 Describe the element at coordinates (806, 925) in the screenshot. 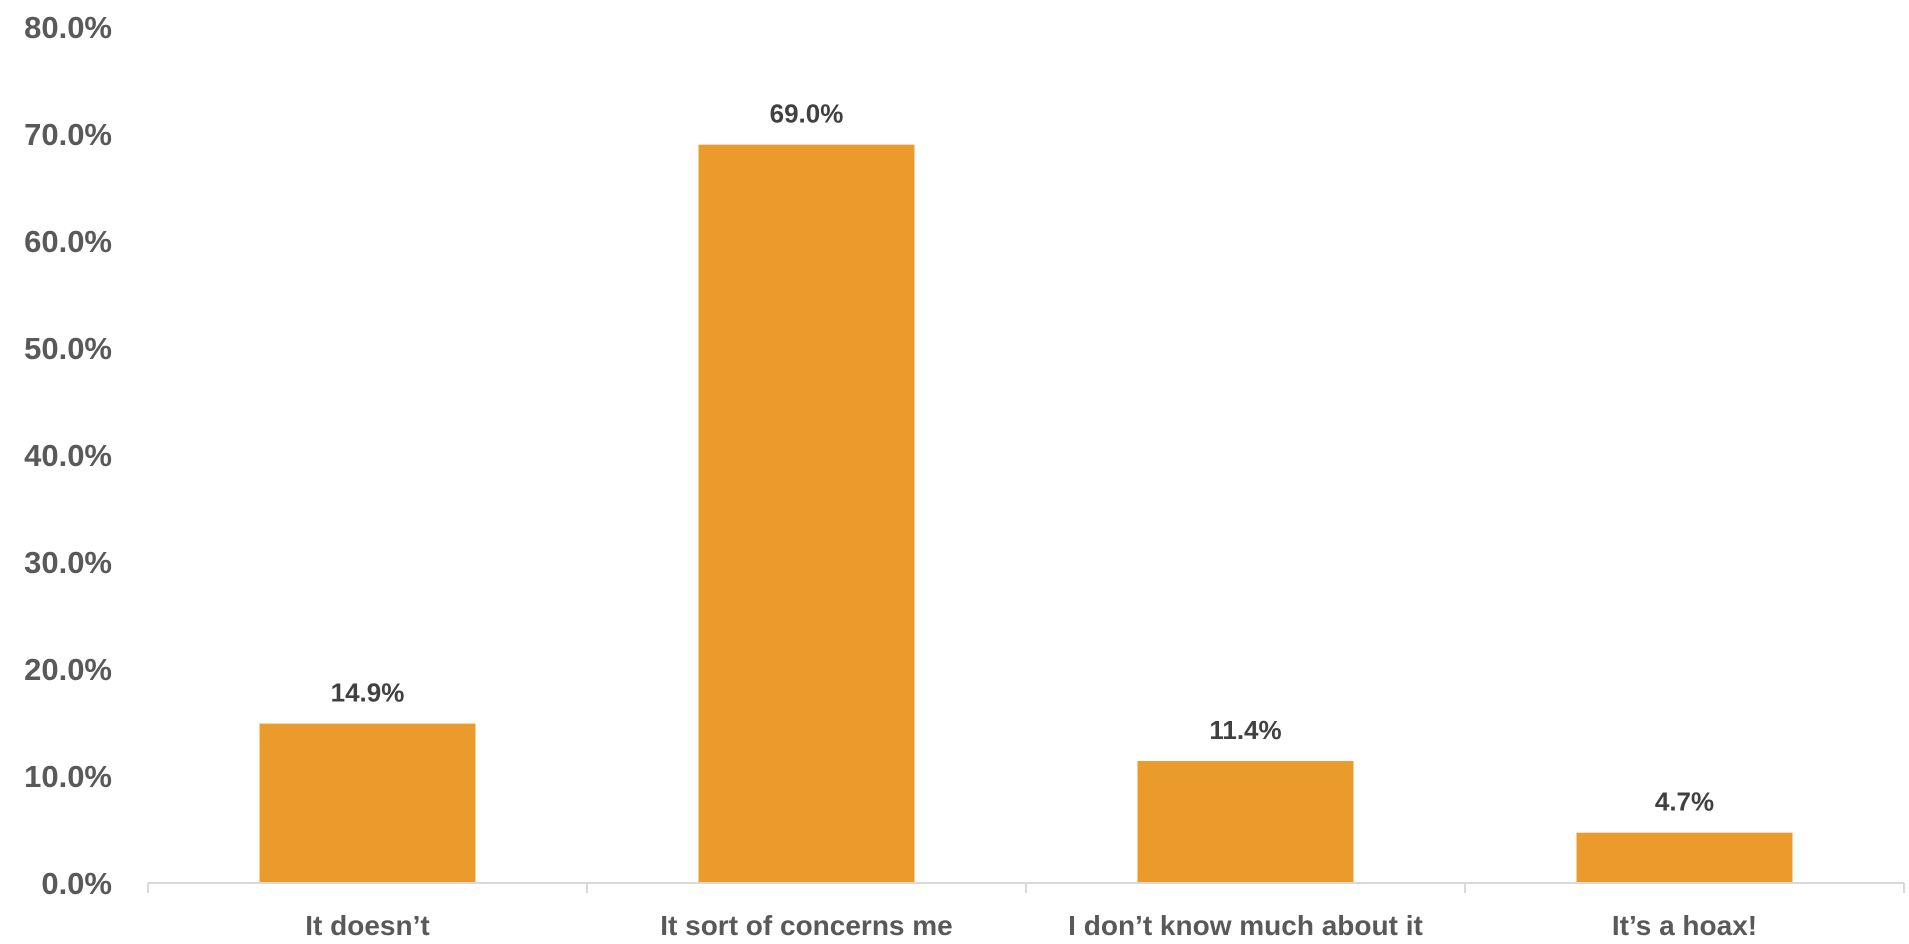

I see `x-tick-label: It sort of concerns me` at that location.